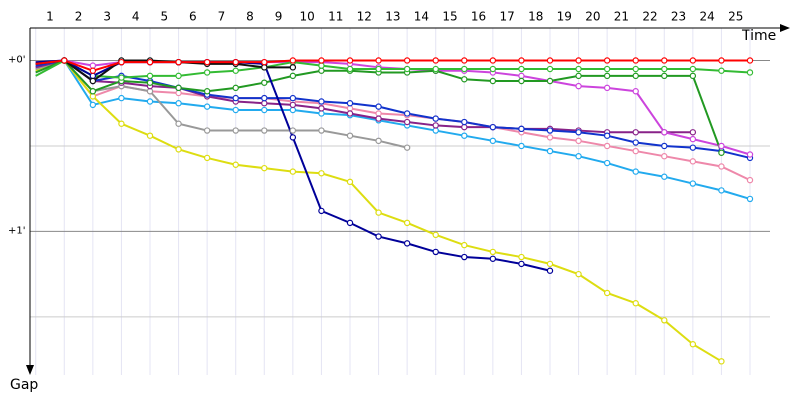 The height and width of the screenshot is (400, 800). Describe the element at coordinates (649, 17) in the screenshot. I see `x-tick-label: 22` at that location.